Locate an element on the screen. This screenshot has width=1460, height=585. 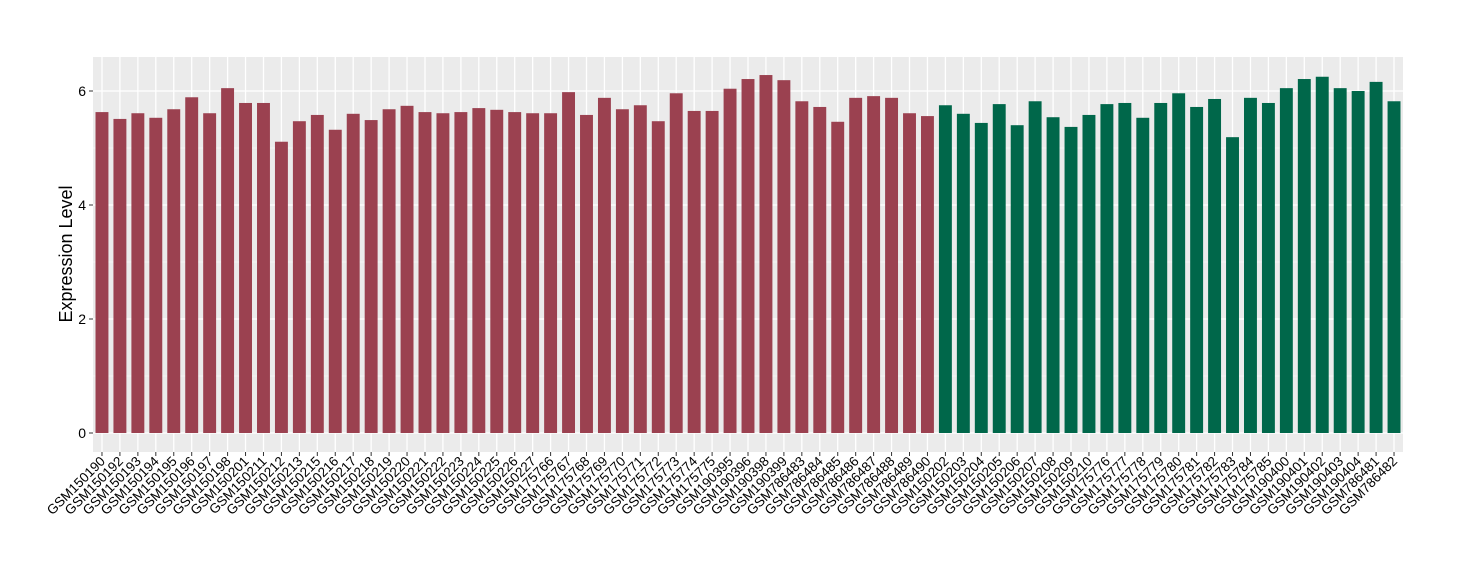
bar-GSM150218 is located at coordinates (371, 276).